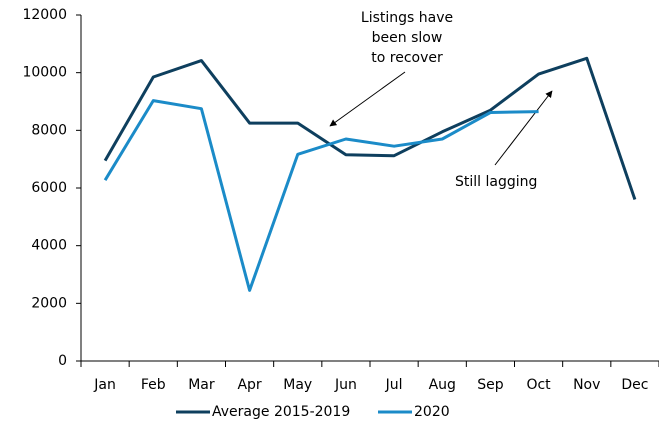 Image resolution: width=659 pixels, height=427 pixels. I want to click on annotation: been slow, so click(407, 38).